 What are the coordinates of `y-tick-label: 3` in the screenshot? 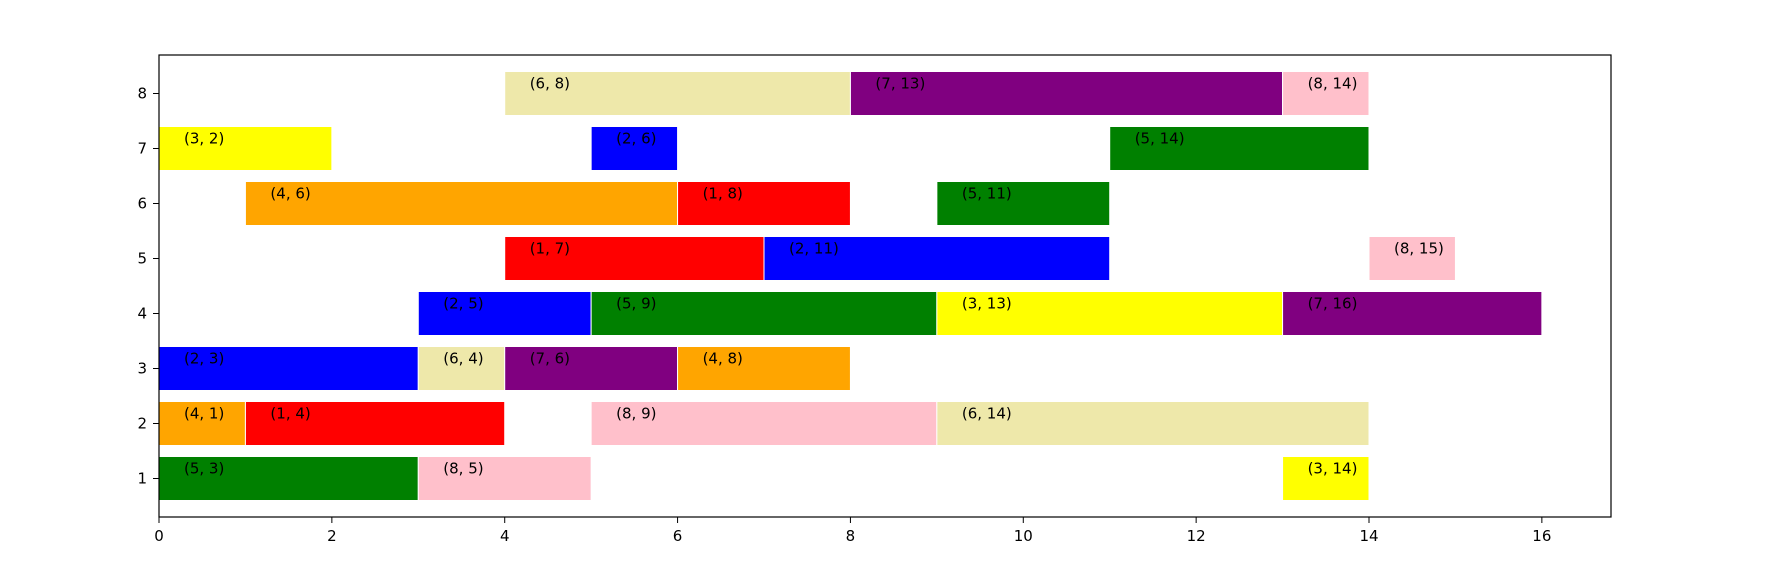 It's located at (142, 369).